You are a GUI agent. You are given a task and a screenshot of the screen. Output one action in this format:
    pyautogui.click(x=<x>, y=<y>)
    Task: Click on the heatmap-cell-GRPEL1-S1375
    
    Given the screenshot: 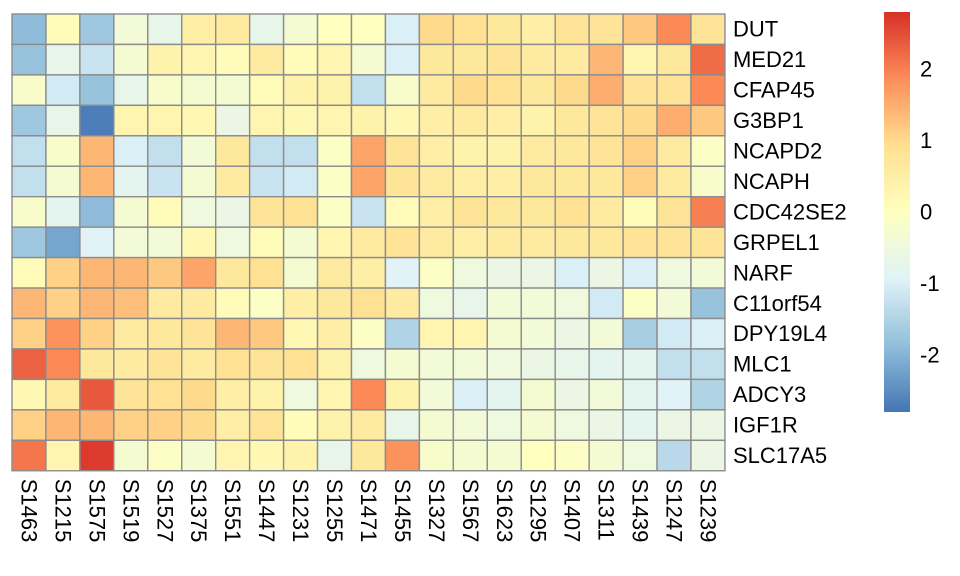 What is the action you would take?
    pyautogui.click(x=199, y=242)
    